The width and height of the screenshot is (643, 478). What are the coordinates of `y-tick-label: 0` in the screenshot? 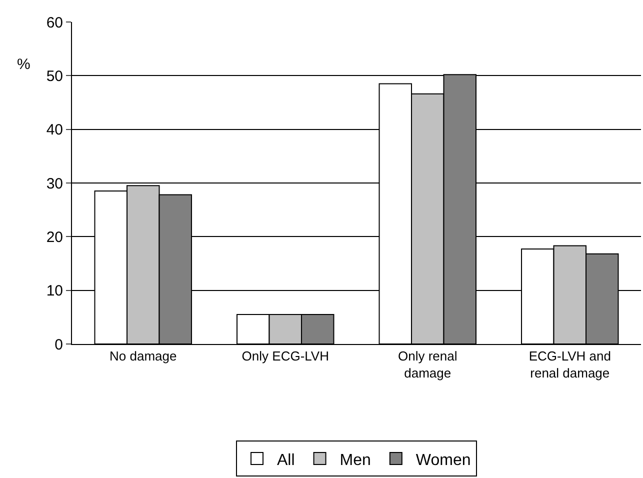 It's located at (58, 345).